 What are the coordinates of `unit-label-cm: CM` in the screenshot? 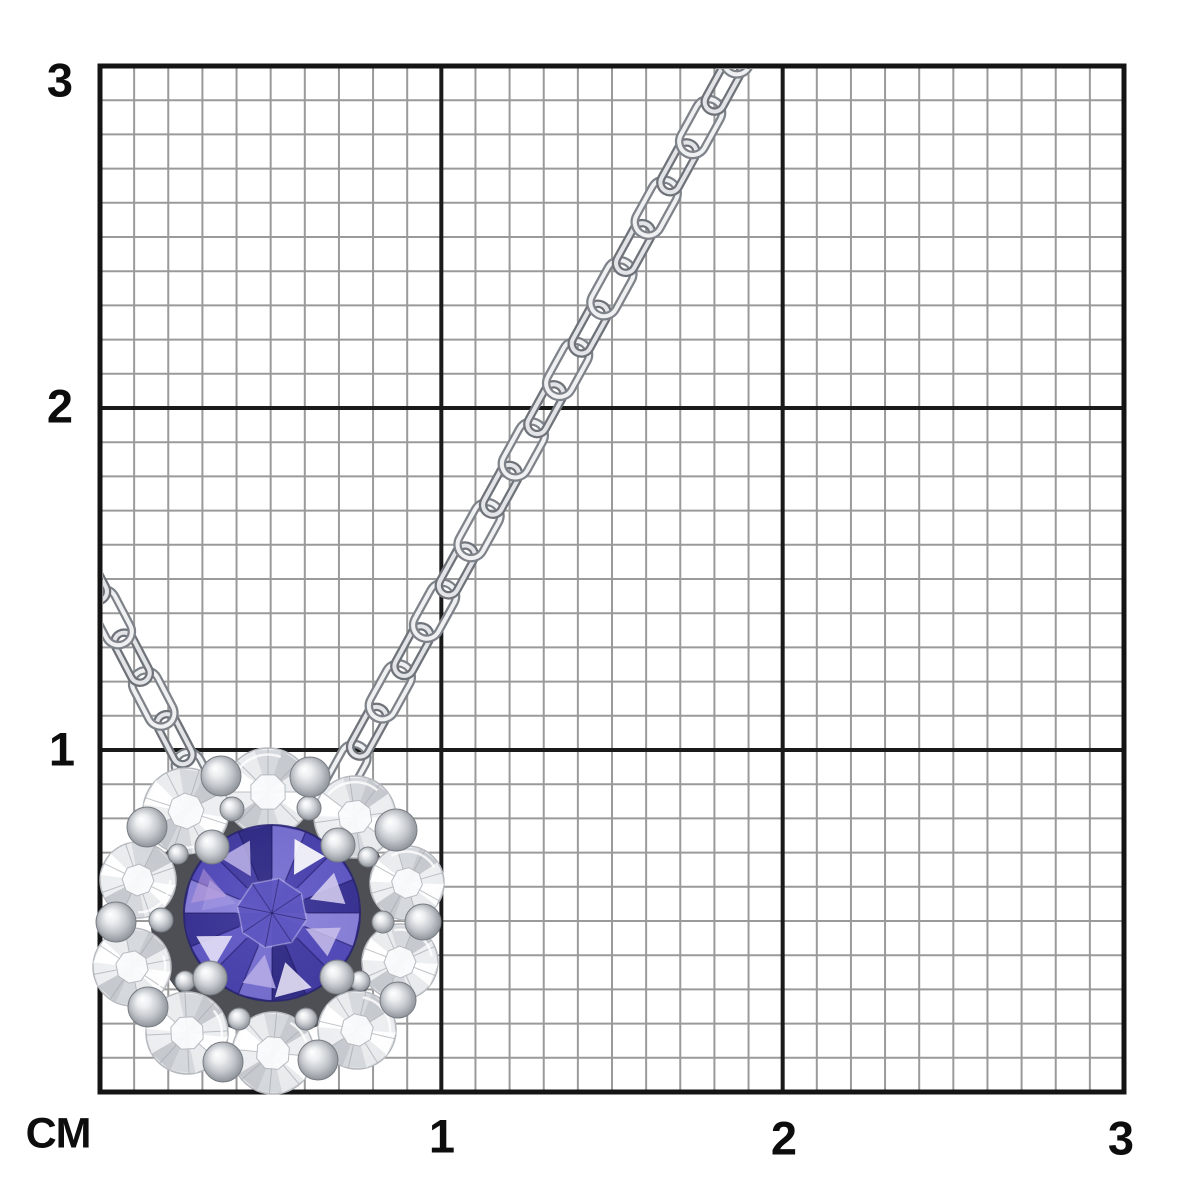 It's located at (58, 1133).